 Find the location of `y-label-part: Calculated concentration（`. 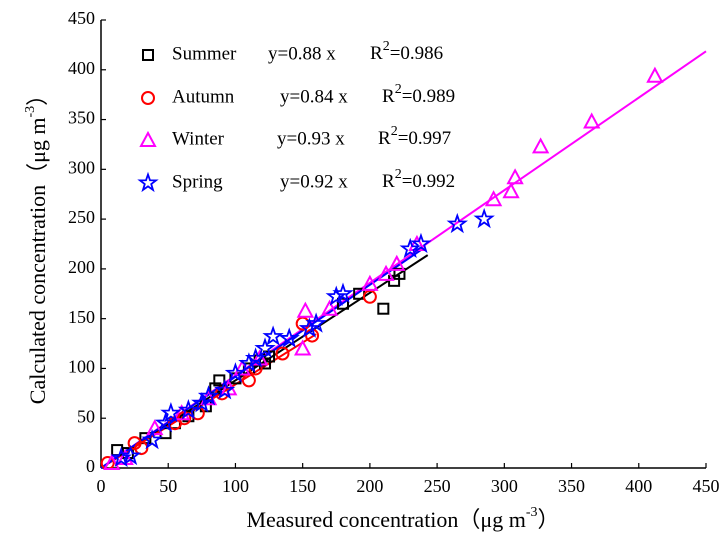

y-label-part: Calculated concentration（ is located at coordinates (37, 283).